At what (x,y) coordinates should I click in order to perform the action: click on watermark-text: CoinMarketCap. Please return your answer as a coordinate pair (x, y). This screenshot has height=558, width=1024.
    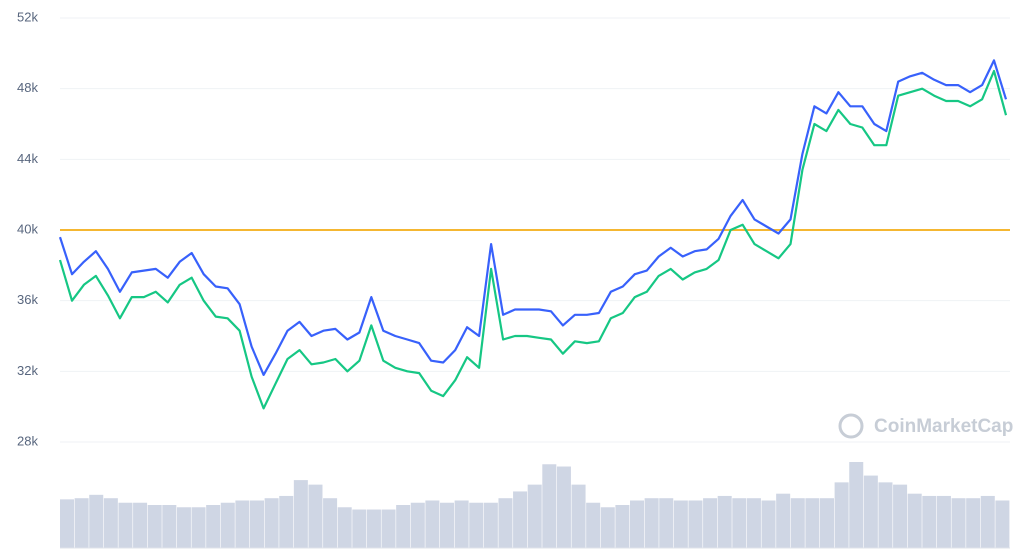
    Looking at the image, I should click on (943, 426).